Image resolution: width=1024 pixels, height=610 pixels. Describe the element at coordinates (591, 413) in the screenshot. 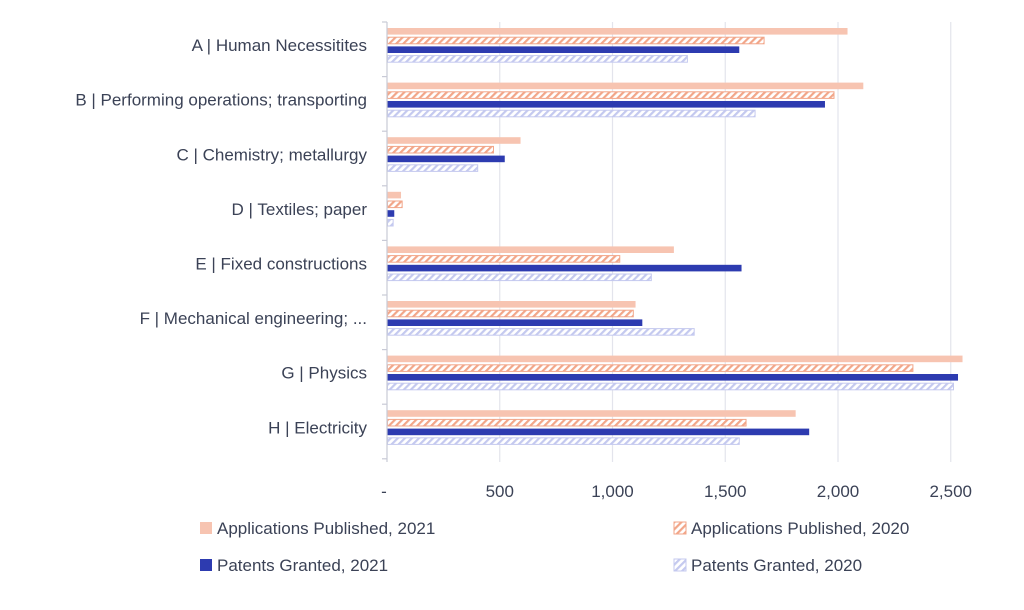

I see `bar-h-applications-published-2021` at that location.